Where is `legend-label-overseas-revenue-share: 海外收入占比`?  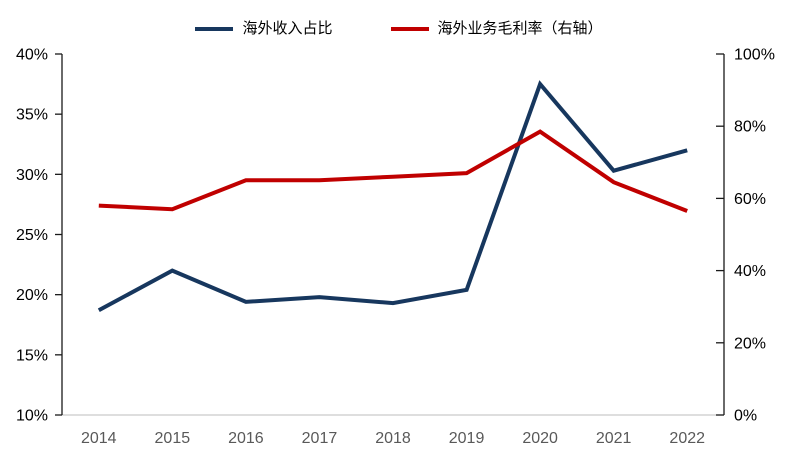 legend-label-overseas-revenue-share: 海外收入占比 is located at coordinates (287, 28).